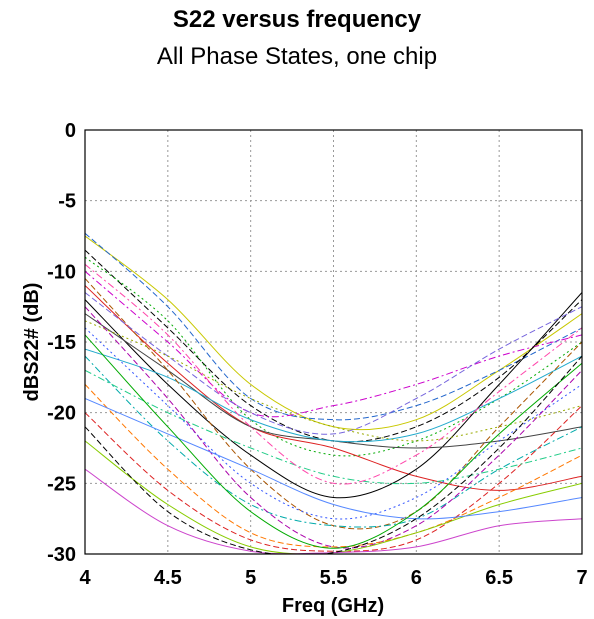 Image resolution: width=594 pixels, height=619 pixels. I want to click on y-tick-label: -15, so click(61, 343).